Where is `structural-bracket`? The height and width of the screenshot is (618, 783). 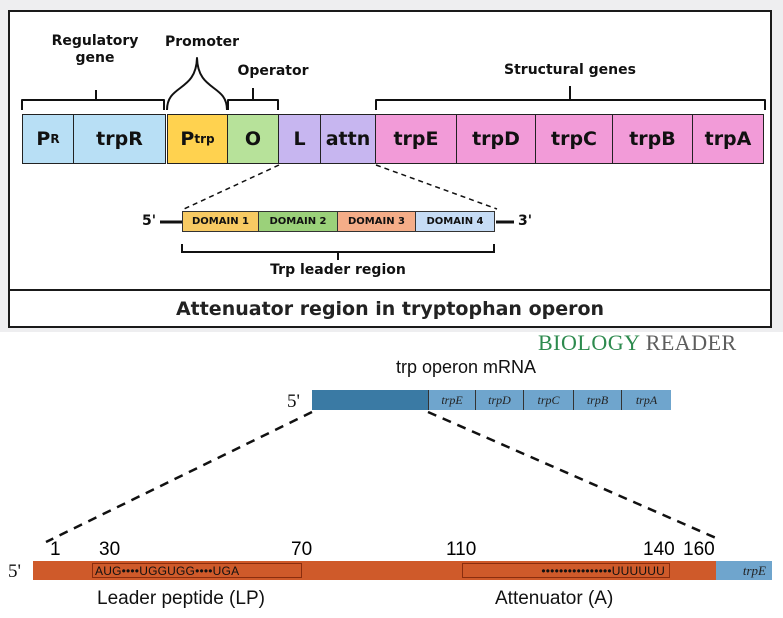
structural-bracket is located at coordinates (570, 98).